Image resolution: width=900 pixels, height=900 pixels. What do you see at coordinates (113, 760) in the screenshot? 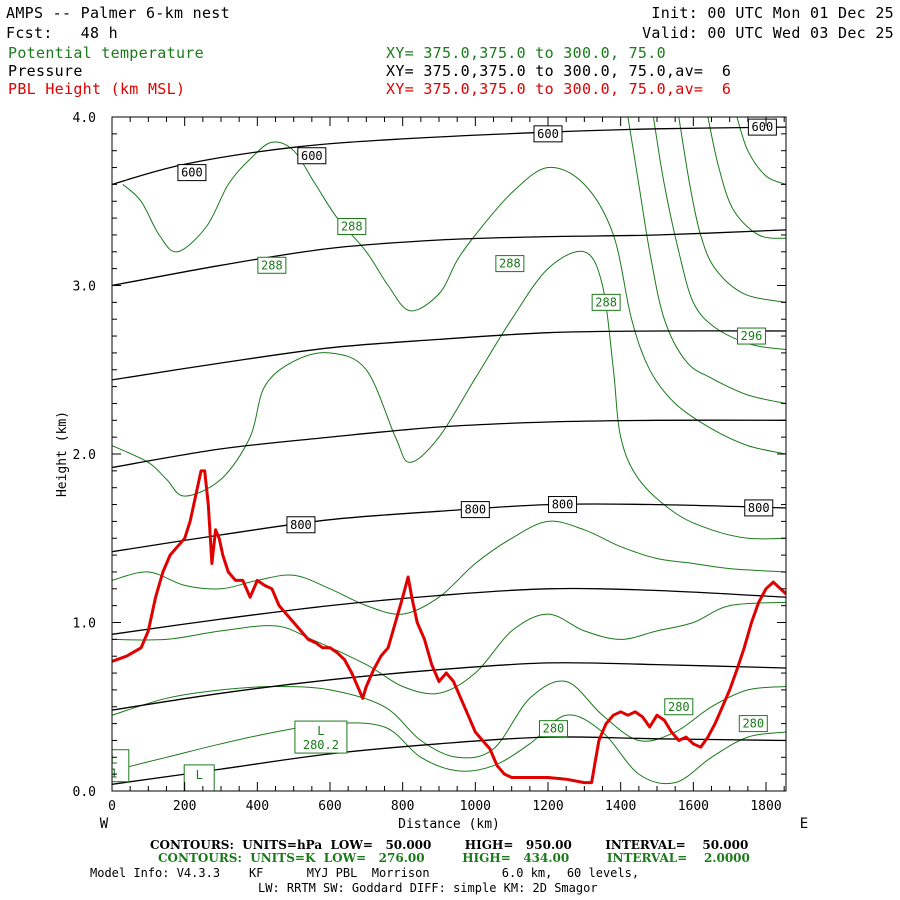
I see `low-label-letter-2: L` at bounding box center [113, 760].